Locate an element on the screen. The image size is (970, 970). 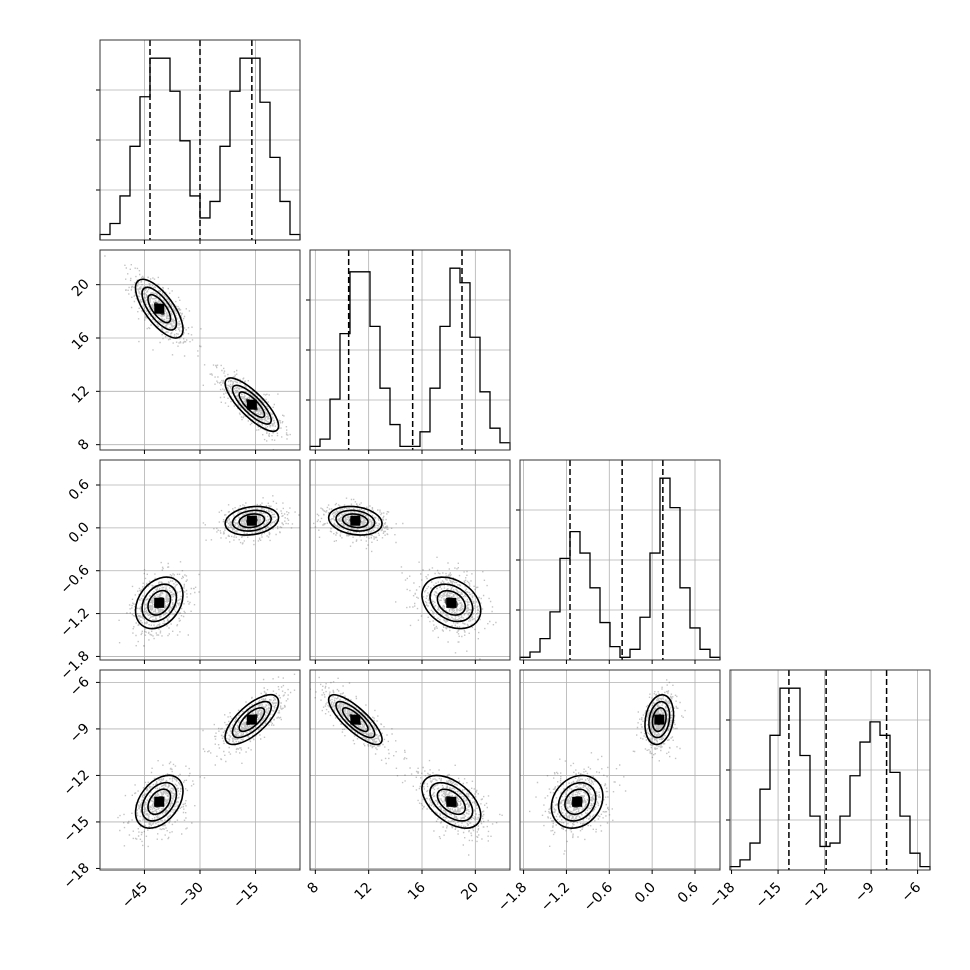
xtick-label-0-0: −45 is located at coordinates (135, 896).